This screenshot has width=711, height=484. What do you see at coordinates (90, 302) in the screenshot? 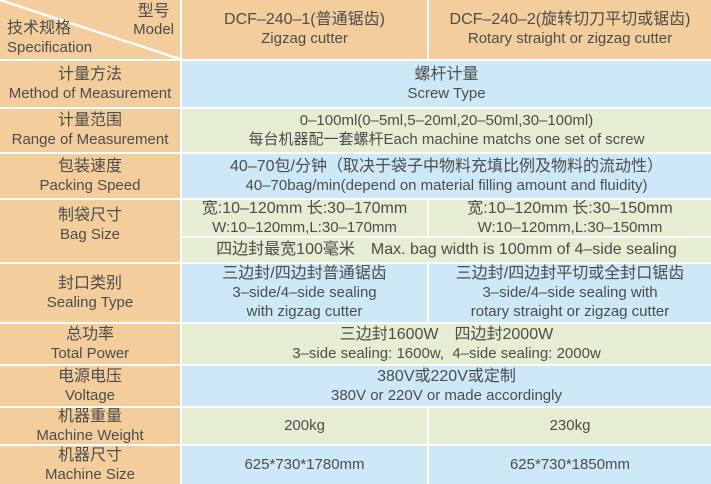
I see `label-en: Sealing Type` at bounding box center [90, 302].